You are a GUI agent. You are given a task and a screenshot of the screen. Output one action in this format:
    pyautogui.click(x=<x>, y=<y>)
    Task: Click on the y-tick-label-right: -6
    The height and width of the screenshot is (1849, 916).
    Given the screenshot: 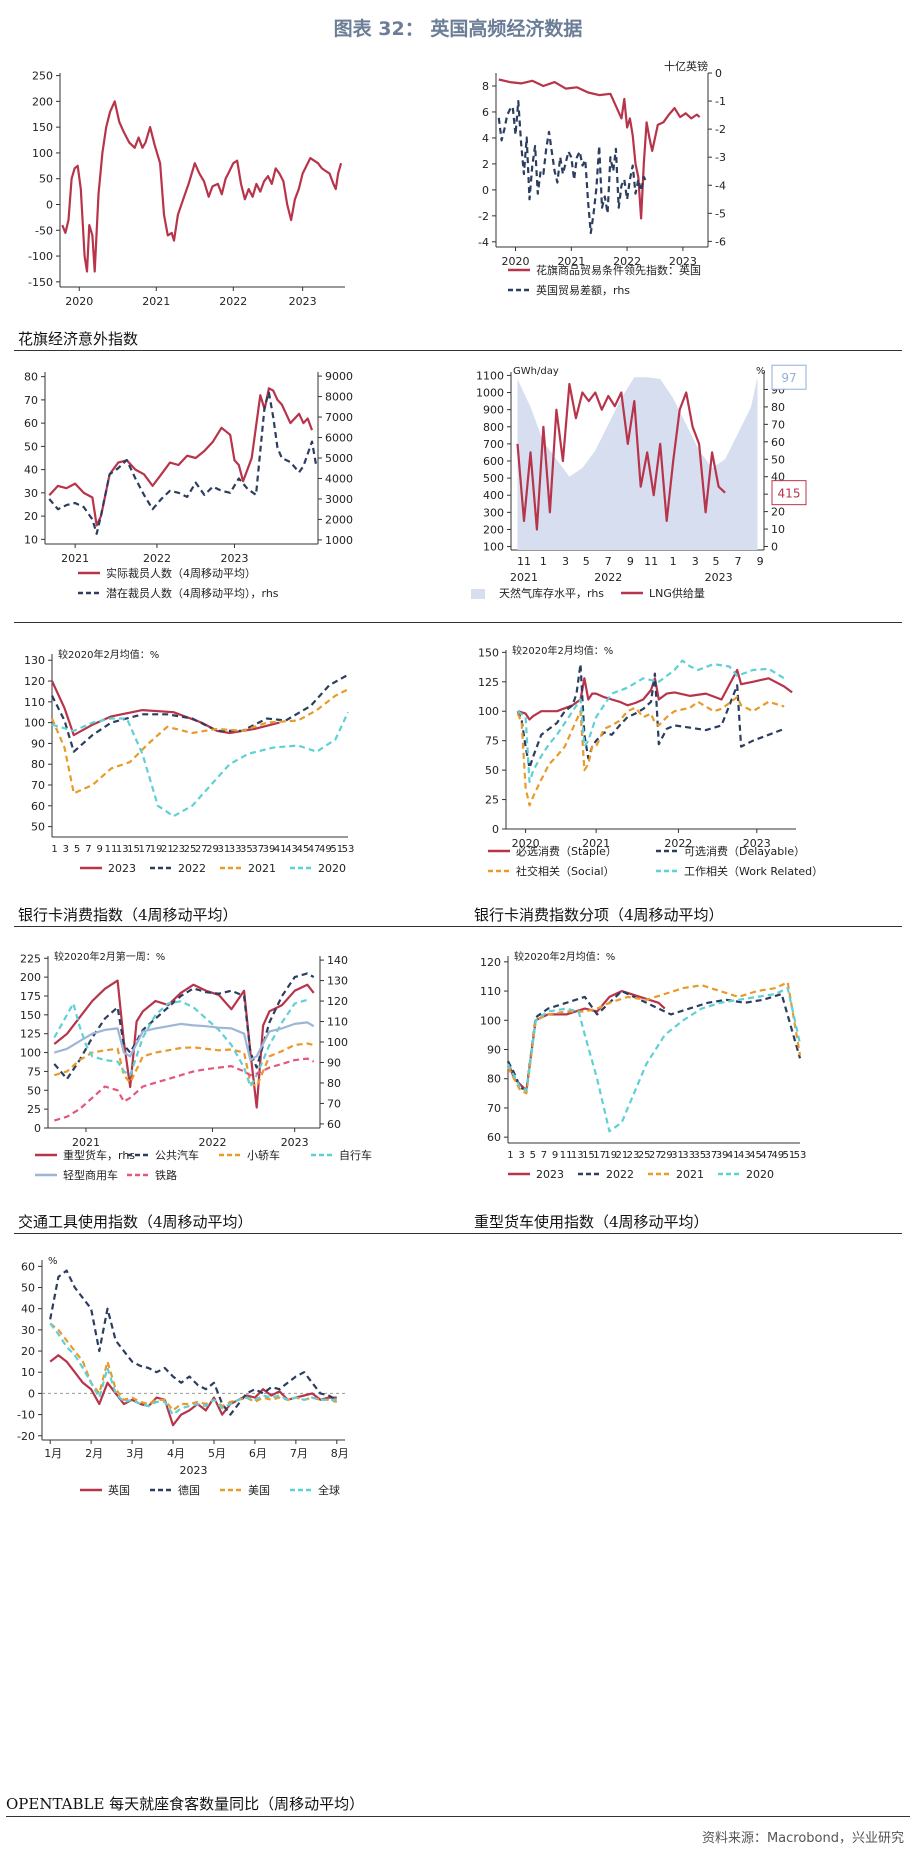 What is the action you would take?
    pyautogui.click(x=720, y=241)
    